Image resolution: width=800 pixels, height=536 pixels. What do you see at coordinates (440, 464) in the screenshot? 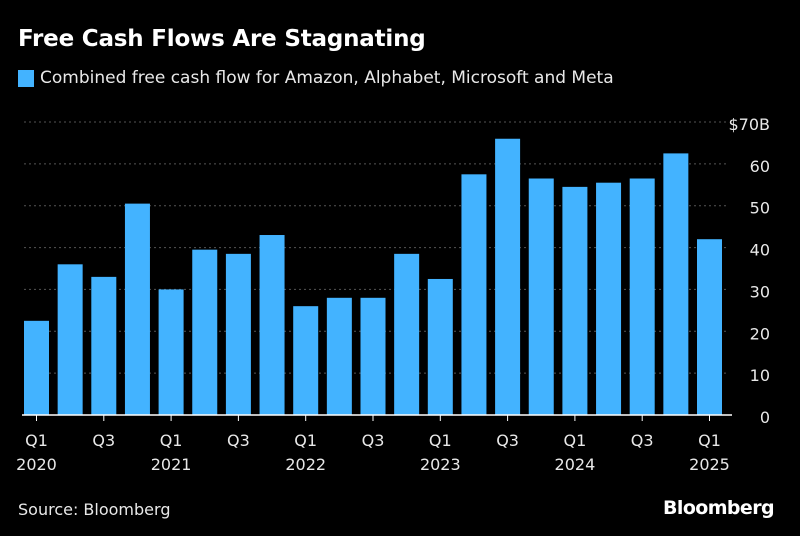
I see `x-tick-year-label: 2023` at bounding box center [440, 464].